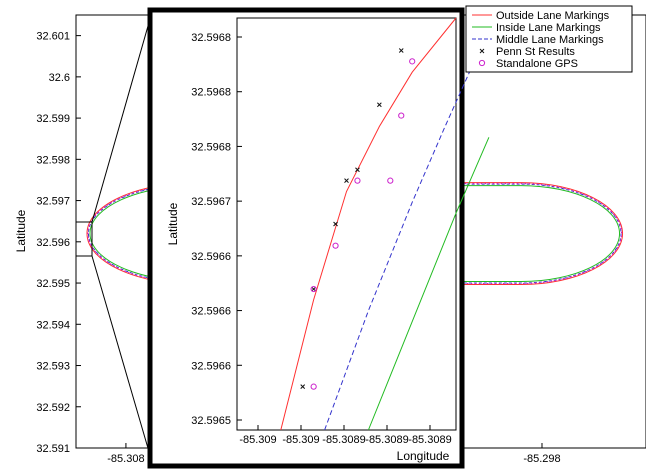 The width and height of the screenshot is (646, 471). Describe the element at coordinates (541, 459) in the screenshot. I see `main-x-tick-label: -85.298` at that location.